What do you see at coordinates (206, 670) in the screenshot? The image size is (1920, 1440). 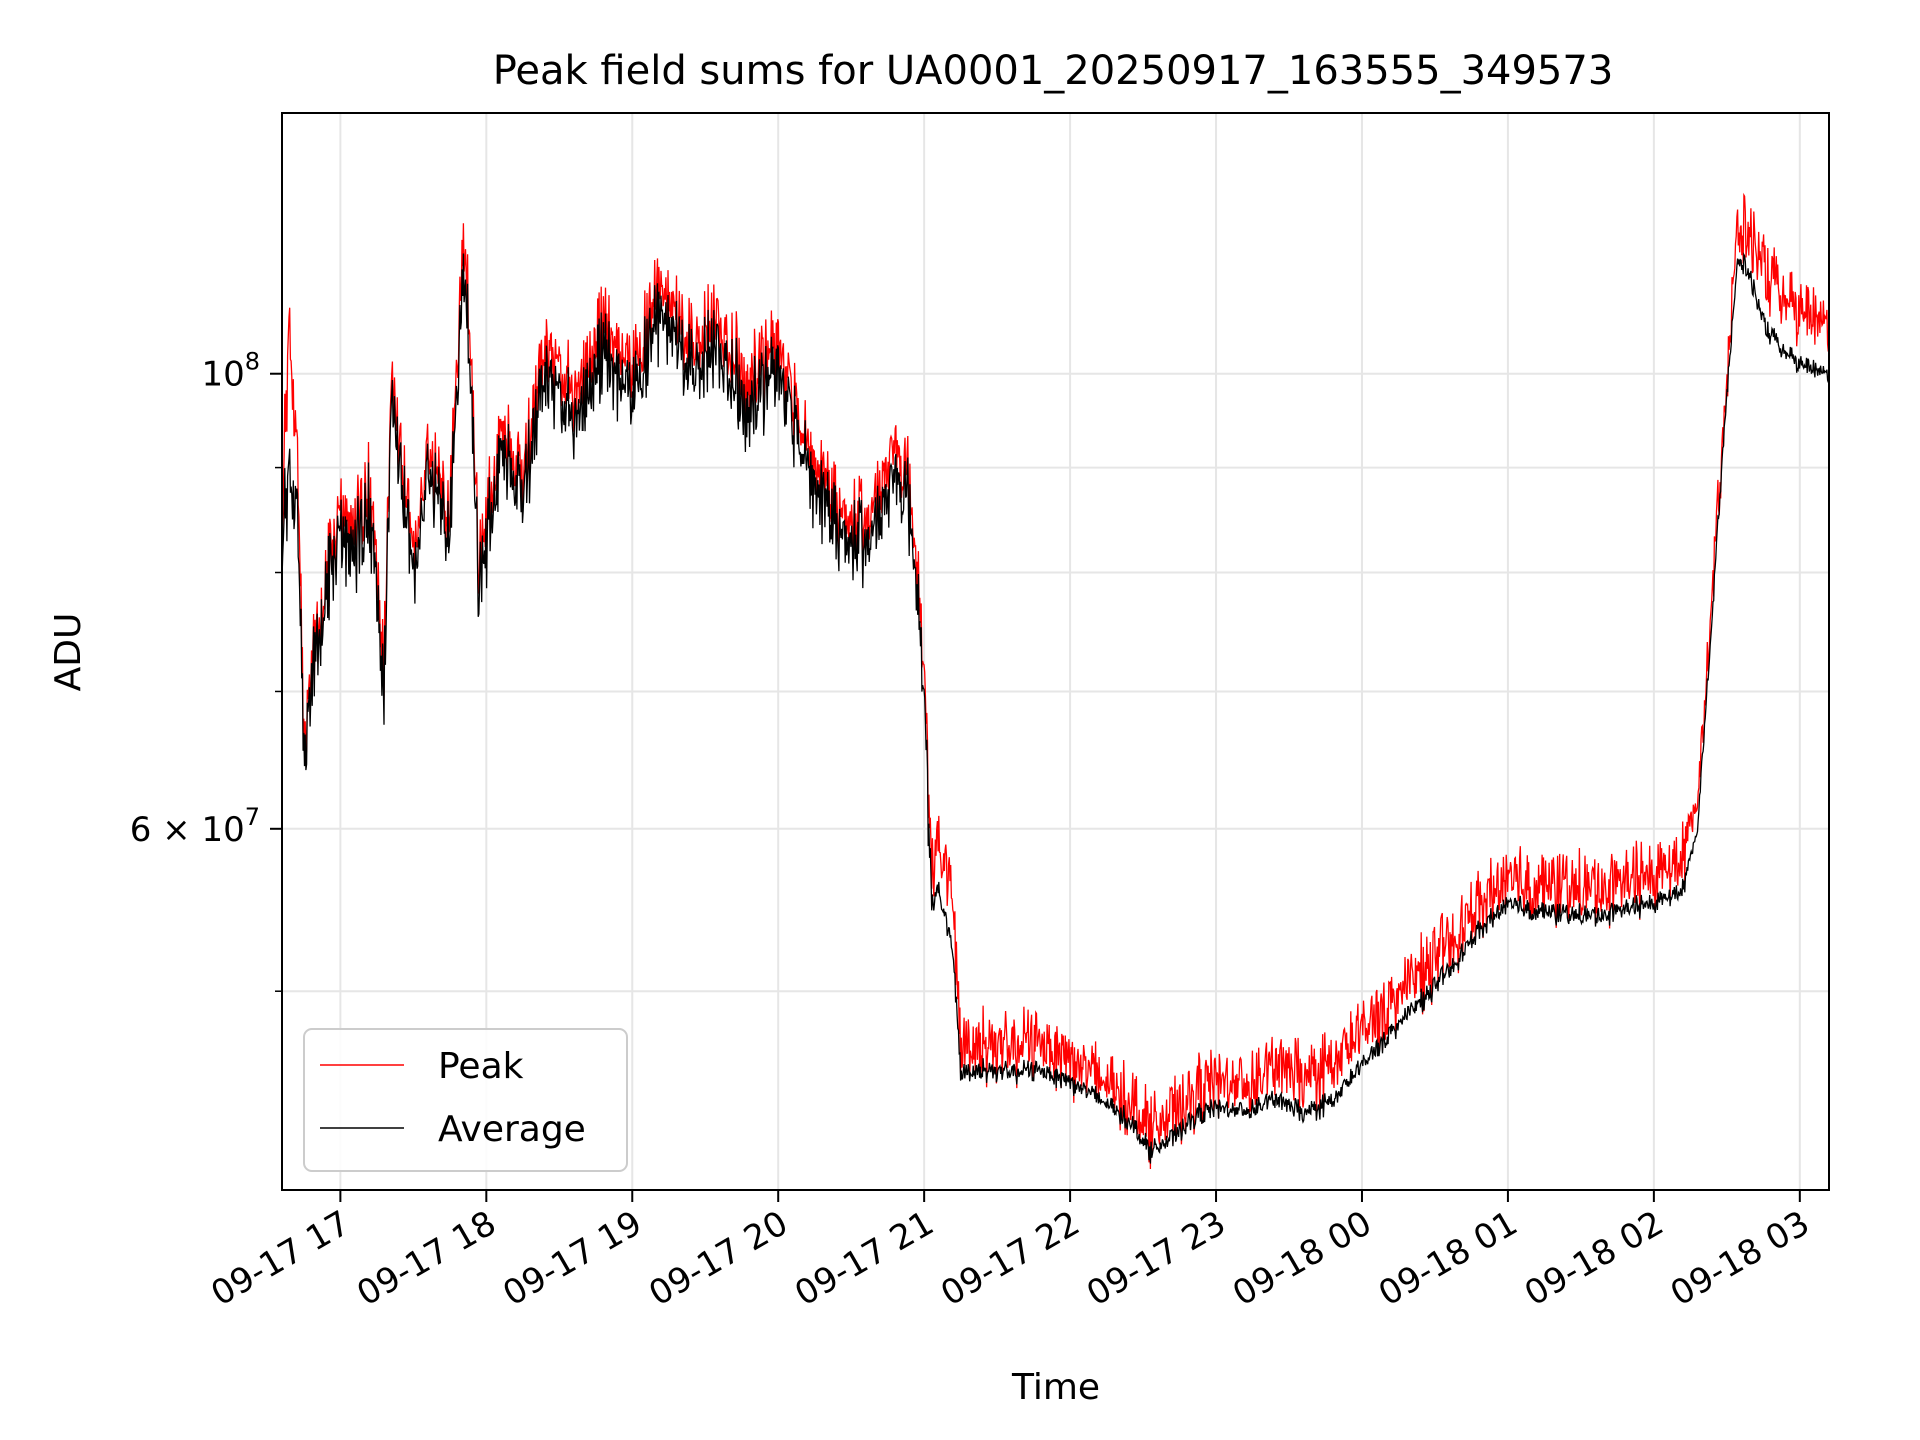 I see `y-axis: 6 × 107 108` at bounding box center [206, 670].